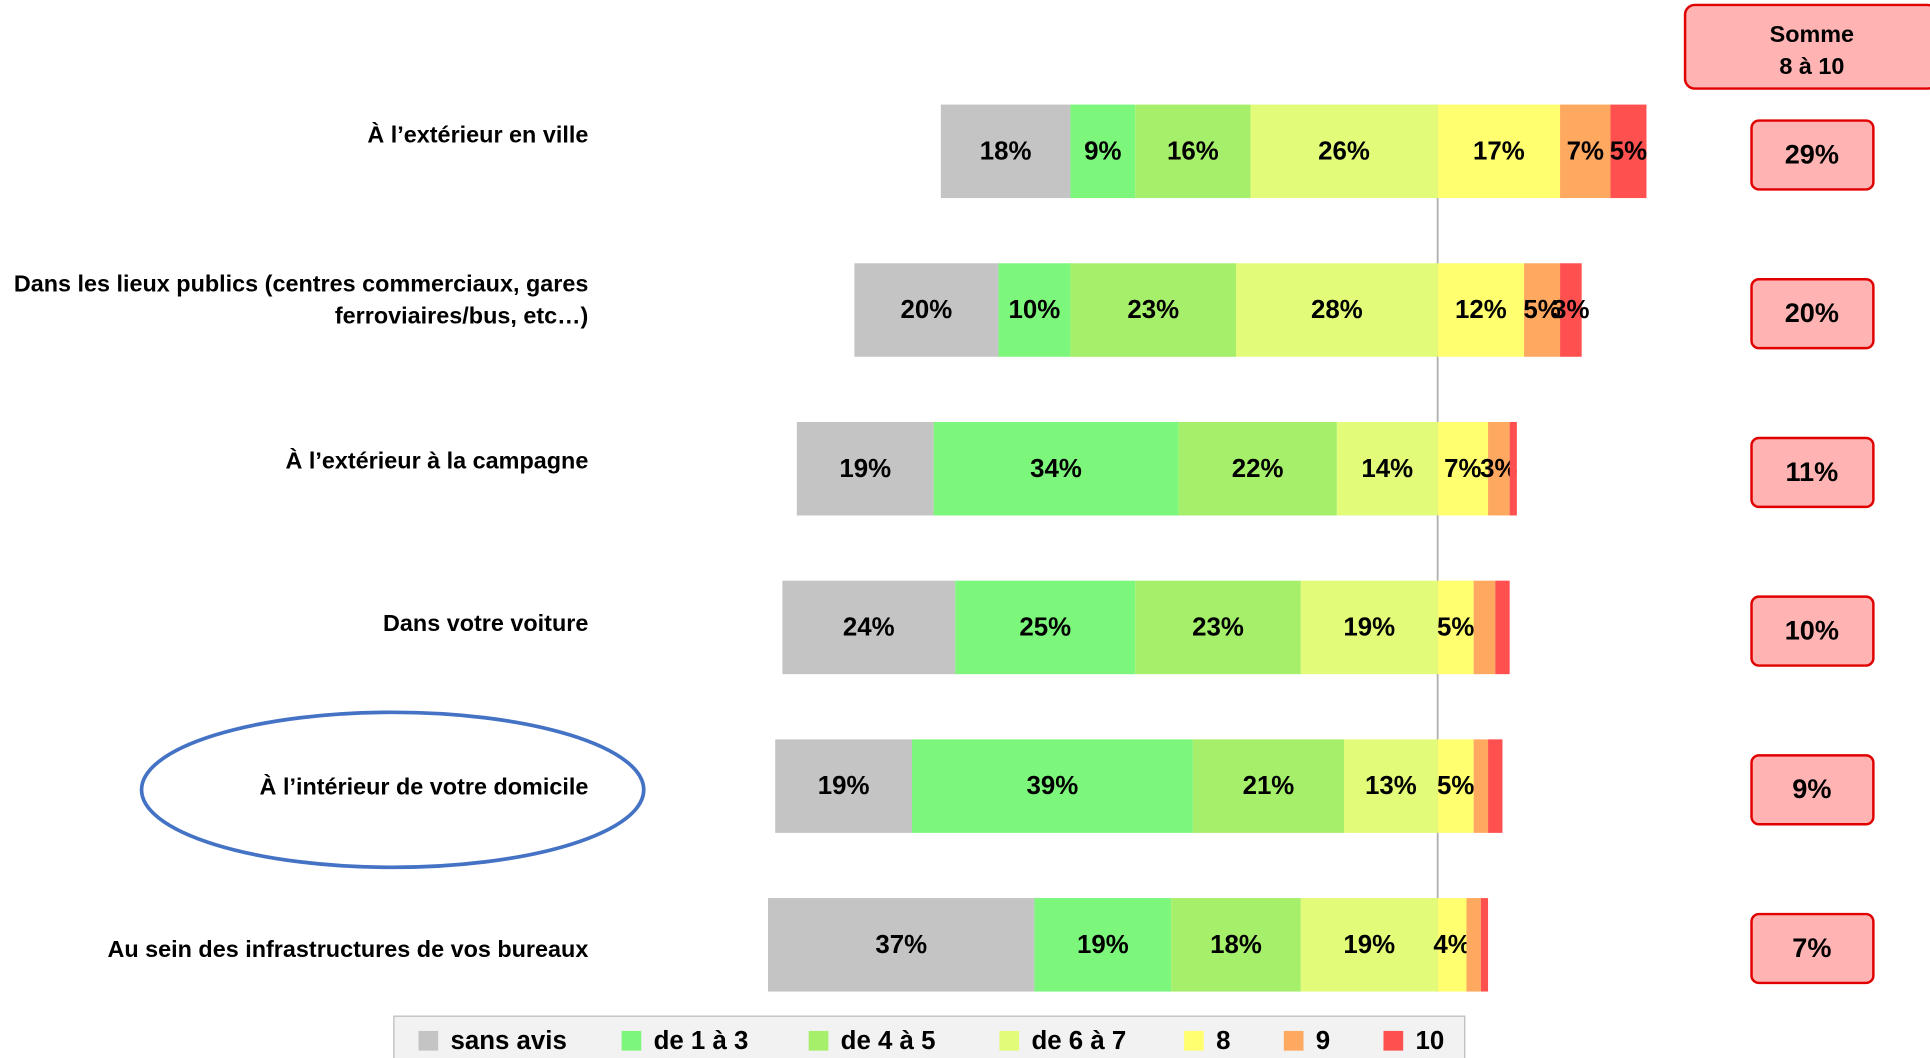 Image resolution: width=1930 pixels, height=1058 pixels. I want to click on category-label: À l’extérieur en ville, so click(478, 136).